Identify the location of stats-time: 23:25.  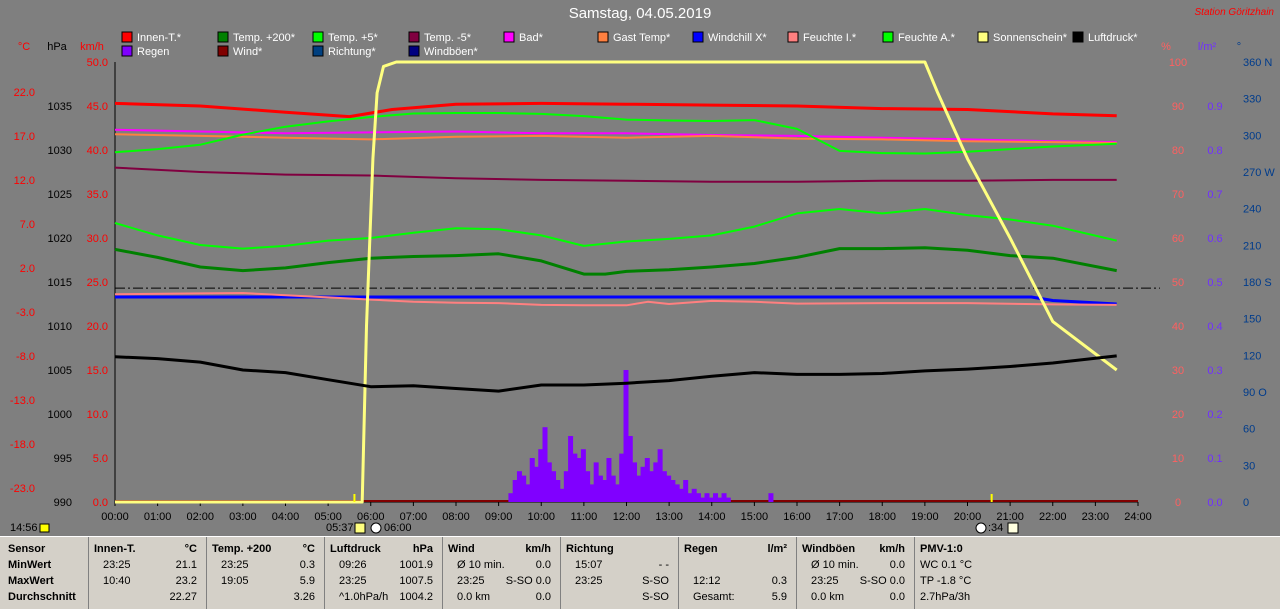
(825, 581).